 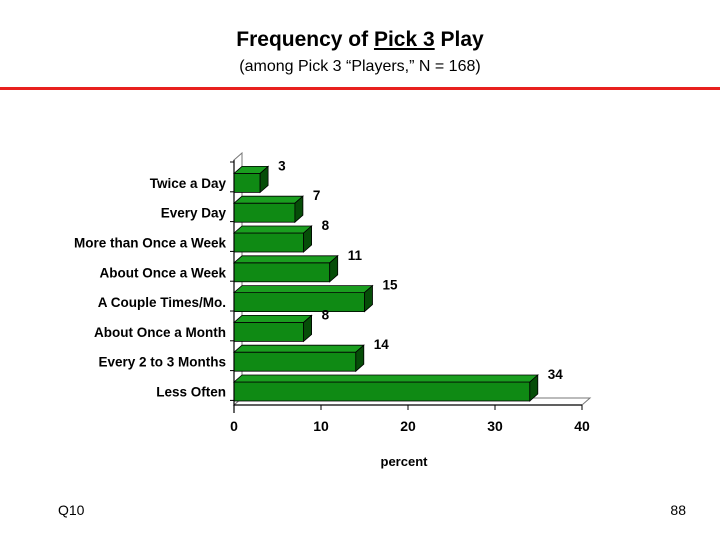 What do you see at coordinates (404, 39) in the screenshot?
I see `title-underlined: Pick 3` at bounding box center [404, 39].